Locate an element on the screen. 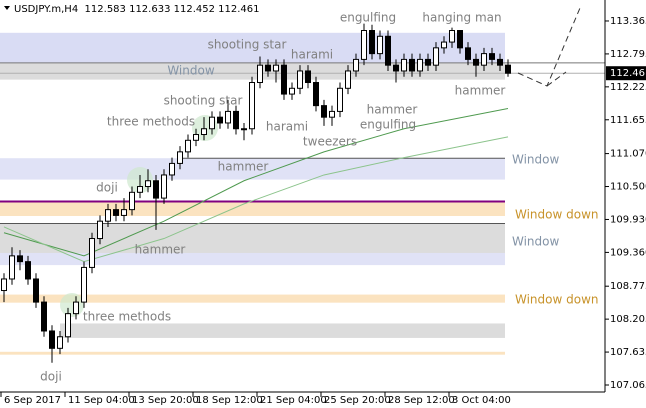 The width and height of the screenshot is (646, 408). y-tick-label: 108.205 is located at coordinates (628, 319).